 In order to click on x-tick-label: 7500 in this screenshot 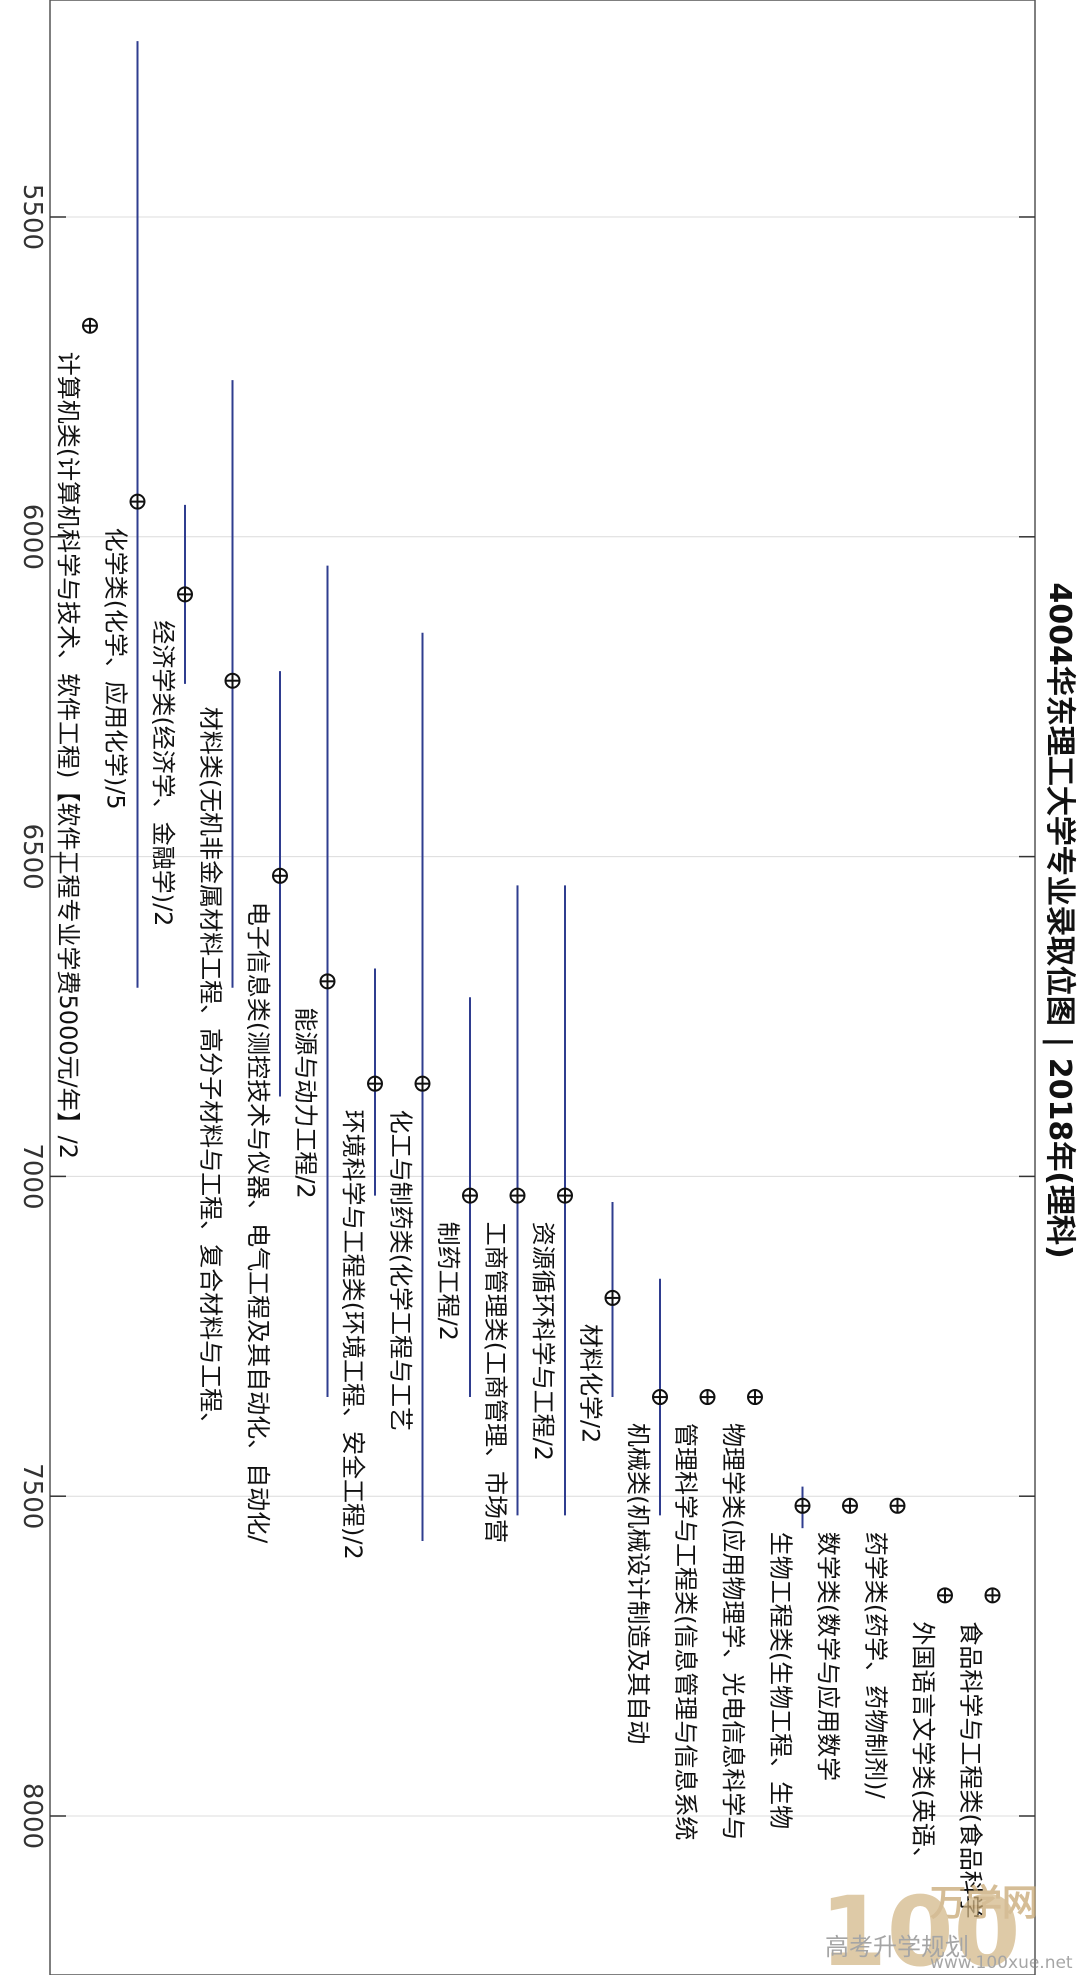, I will do `click(32, 1496)`.